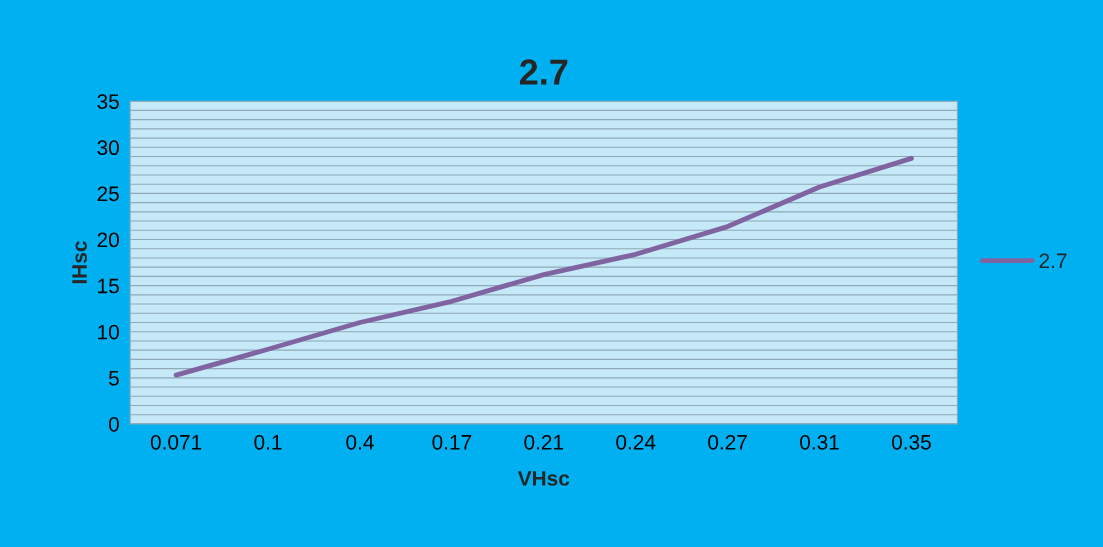 The width and height of the screenshot is (1103, 547). I want to click on x-tick-label: 0.31, so click(819, 442).